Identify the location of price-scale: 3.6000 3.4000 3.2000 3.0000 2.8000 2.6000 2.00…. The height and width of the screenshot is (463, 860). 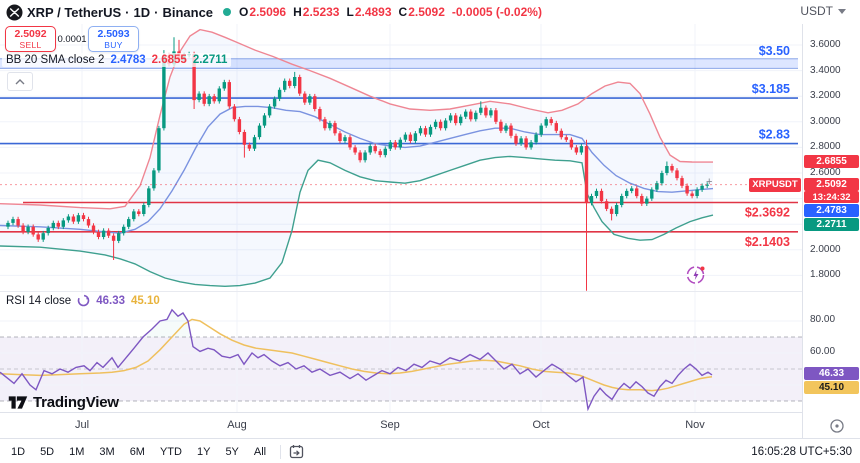
(831, 231).